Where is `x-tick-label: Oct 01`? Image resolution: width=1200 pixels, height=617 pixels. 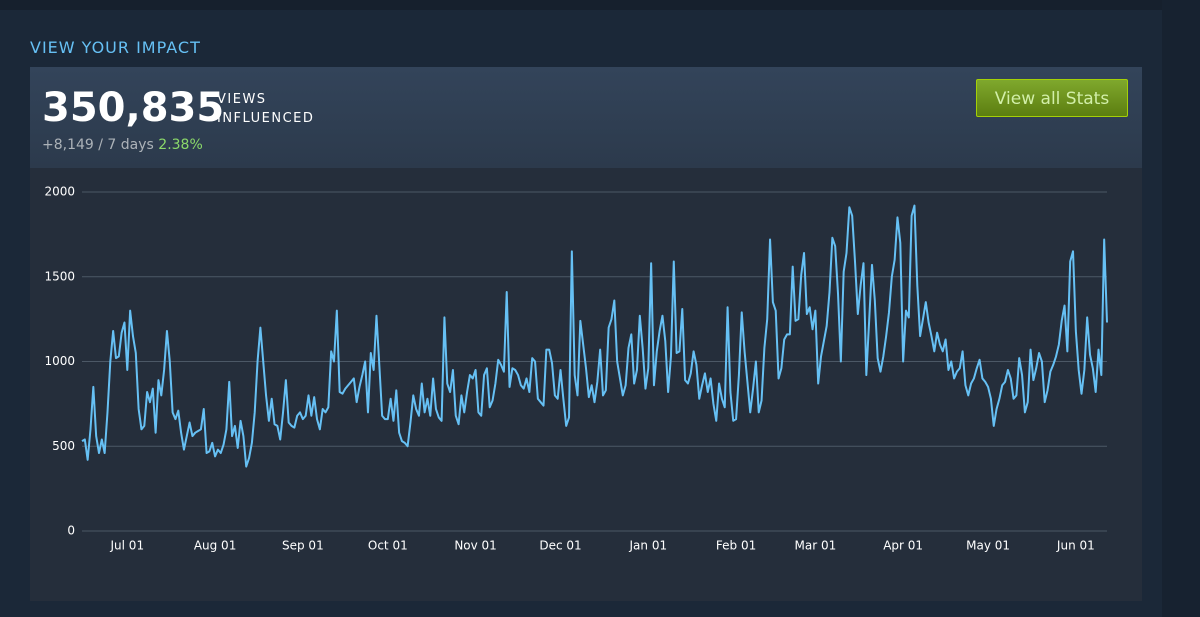
x-tick-label: Oct 01 is located at coordinates (388, 546).